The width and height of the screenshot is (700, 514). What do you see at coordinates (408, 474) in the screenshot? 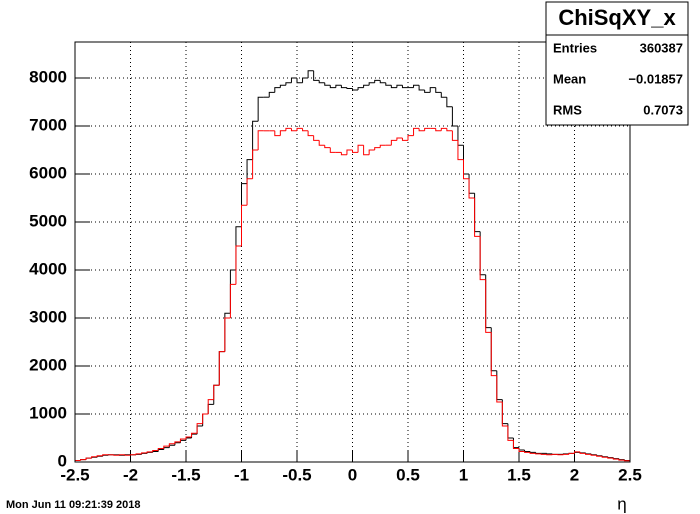
I see `x-tick-label: 0.5` at bounding box center [408, 474].